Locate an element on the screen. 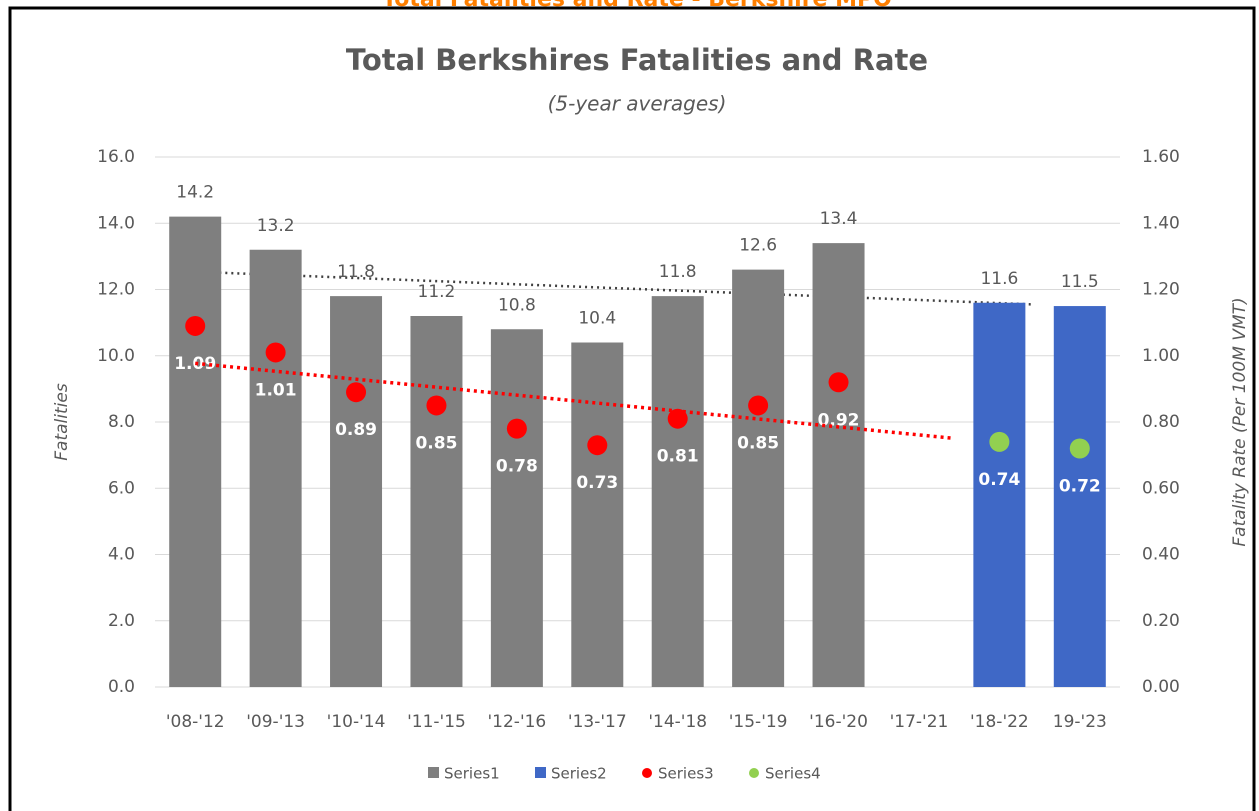 This screenshot has height=811, width=1259. legend-label: Series1 is located at coordinates (472, 774).